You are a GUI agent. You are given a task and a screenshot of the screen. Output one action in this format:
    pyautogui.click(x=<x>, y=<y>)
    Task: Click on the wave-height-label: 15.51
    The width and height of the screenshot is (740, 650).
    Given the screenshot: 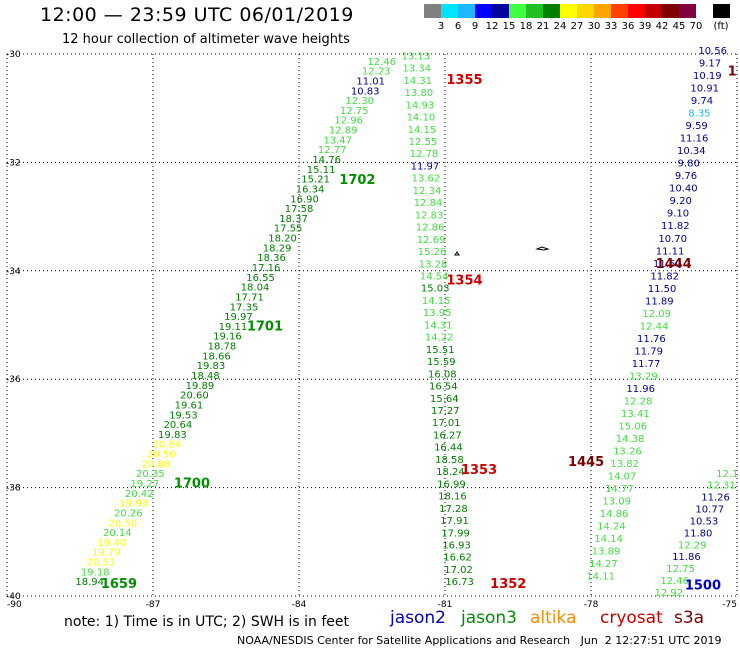 What is the action you would take?
    pyautogui.click(x=440, y=350)
    